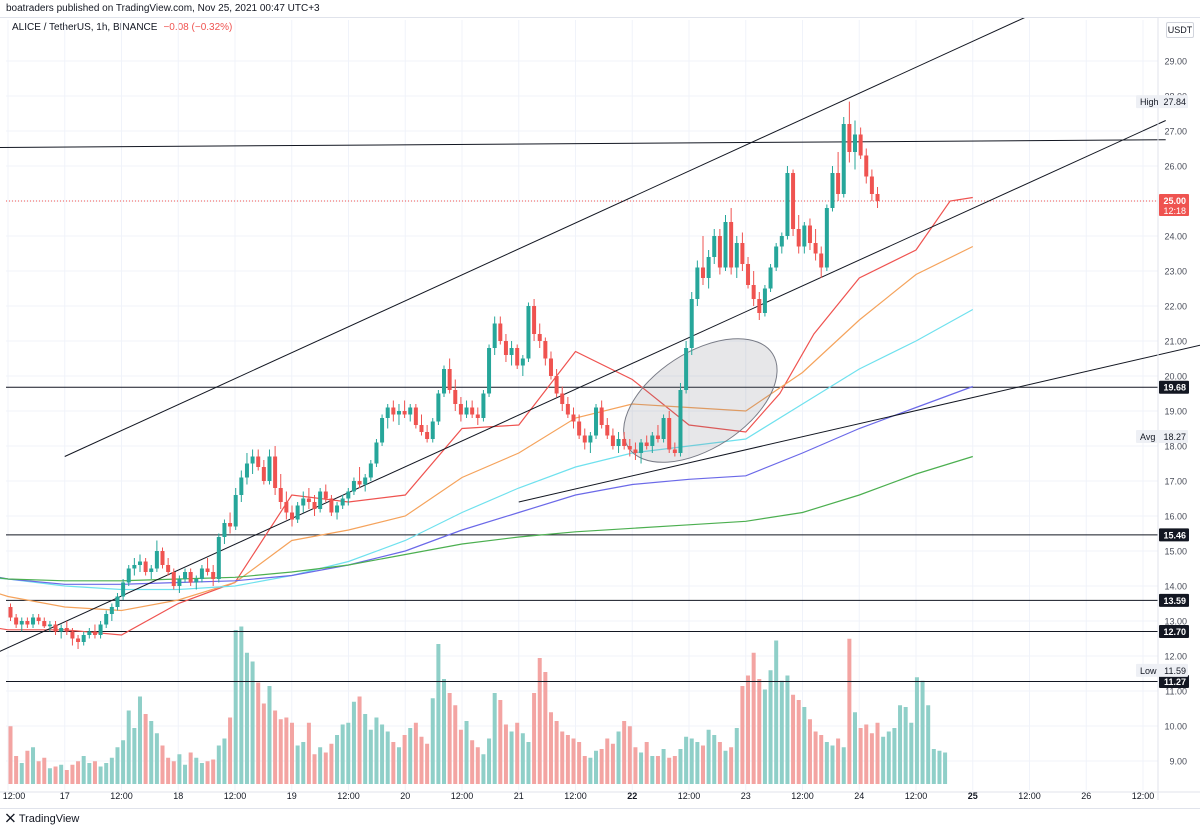 Image resolution: width=1200 pixels, height=829 pixels. What do you see at coordinates (1162, 670) in the screenshot?
I see `low-tag-bg` at bounding box center [1162, 670].